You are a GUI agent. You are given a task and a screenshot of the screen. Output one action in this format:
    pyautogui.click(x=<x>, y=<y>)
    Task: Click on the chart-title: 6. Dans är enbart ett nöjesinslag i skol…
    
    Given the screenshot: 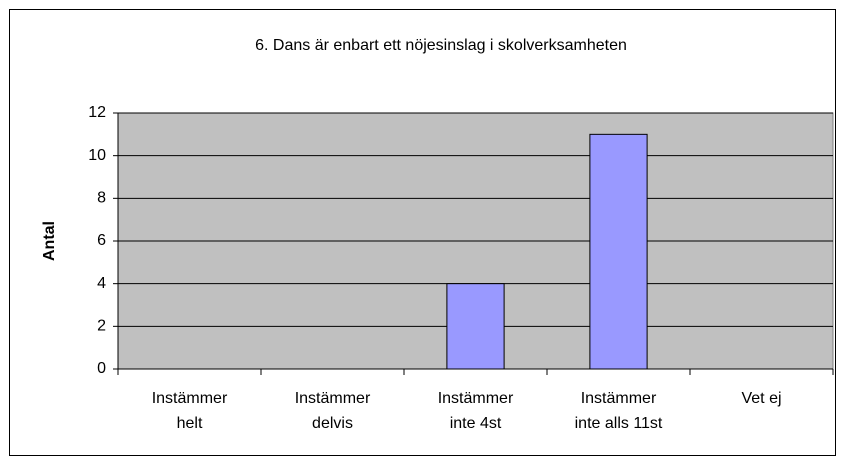 What is the action you would take?
    pyautogui.click(x=441, y=45)
    